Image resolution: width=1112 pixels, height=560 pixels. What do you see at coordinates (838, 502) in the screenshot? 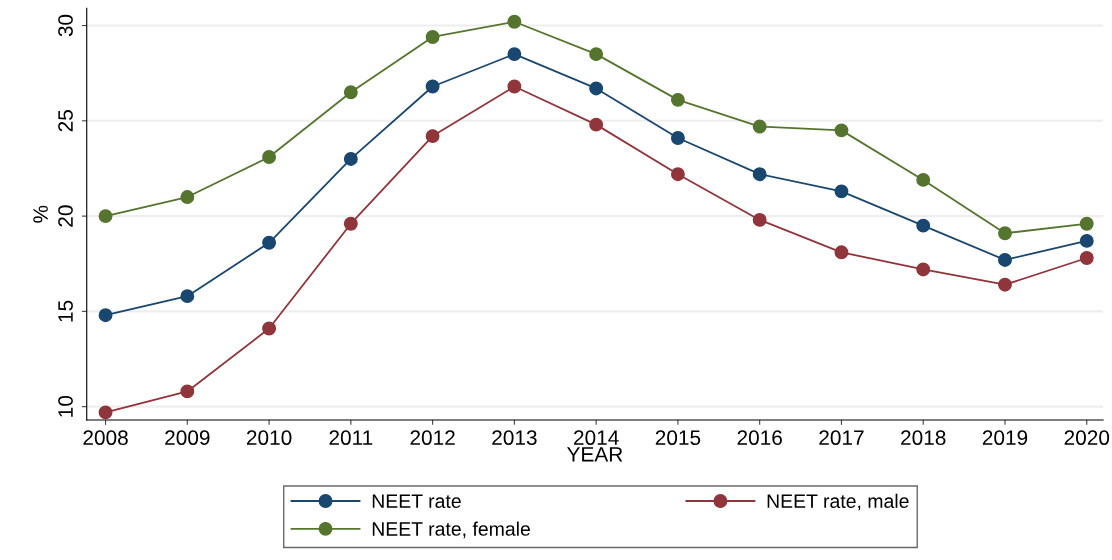
I see `legend-label: NEET rate, male` at bounding box center [838, 502].